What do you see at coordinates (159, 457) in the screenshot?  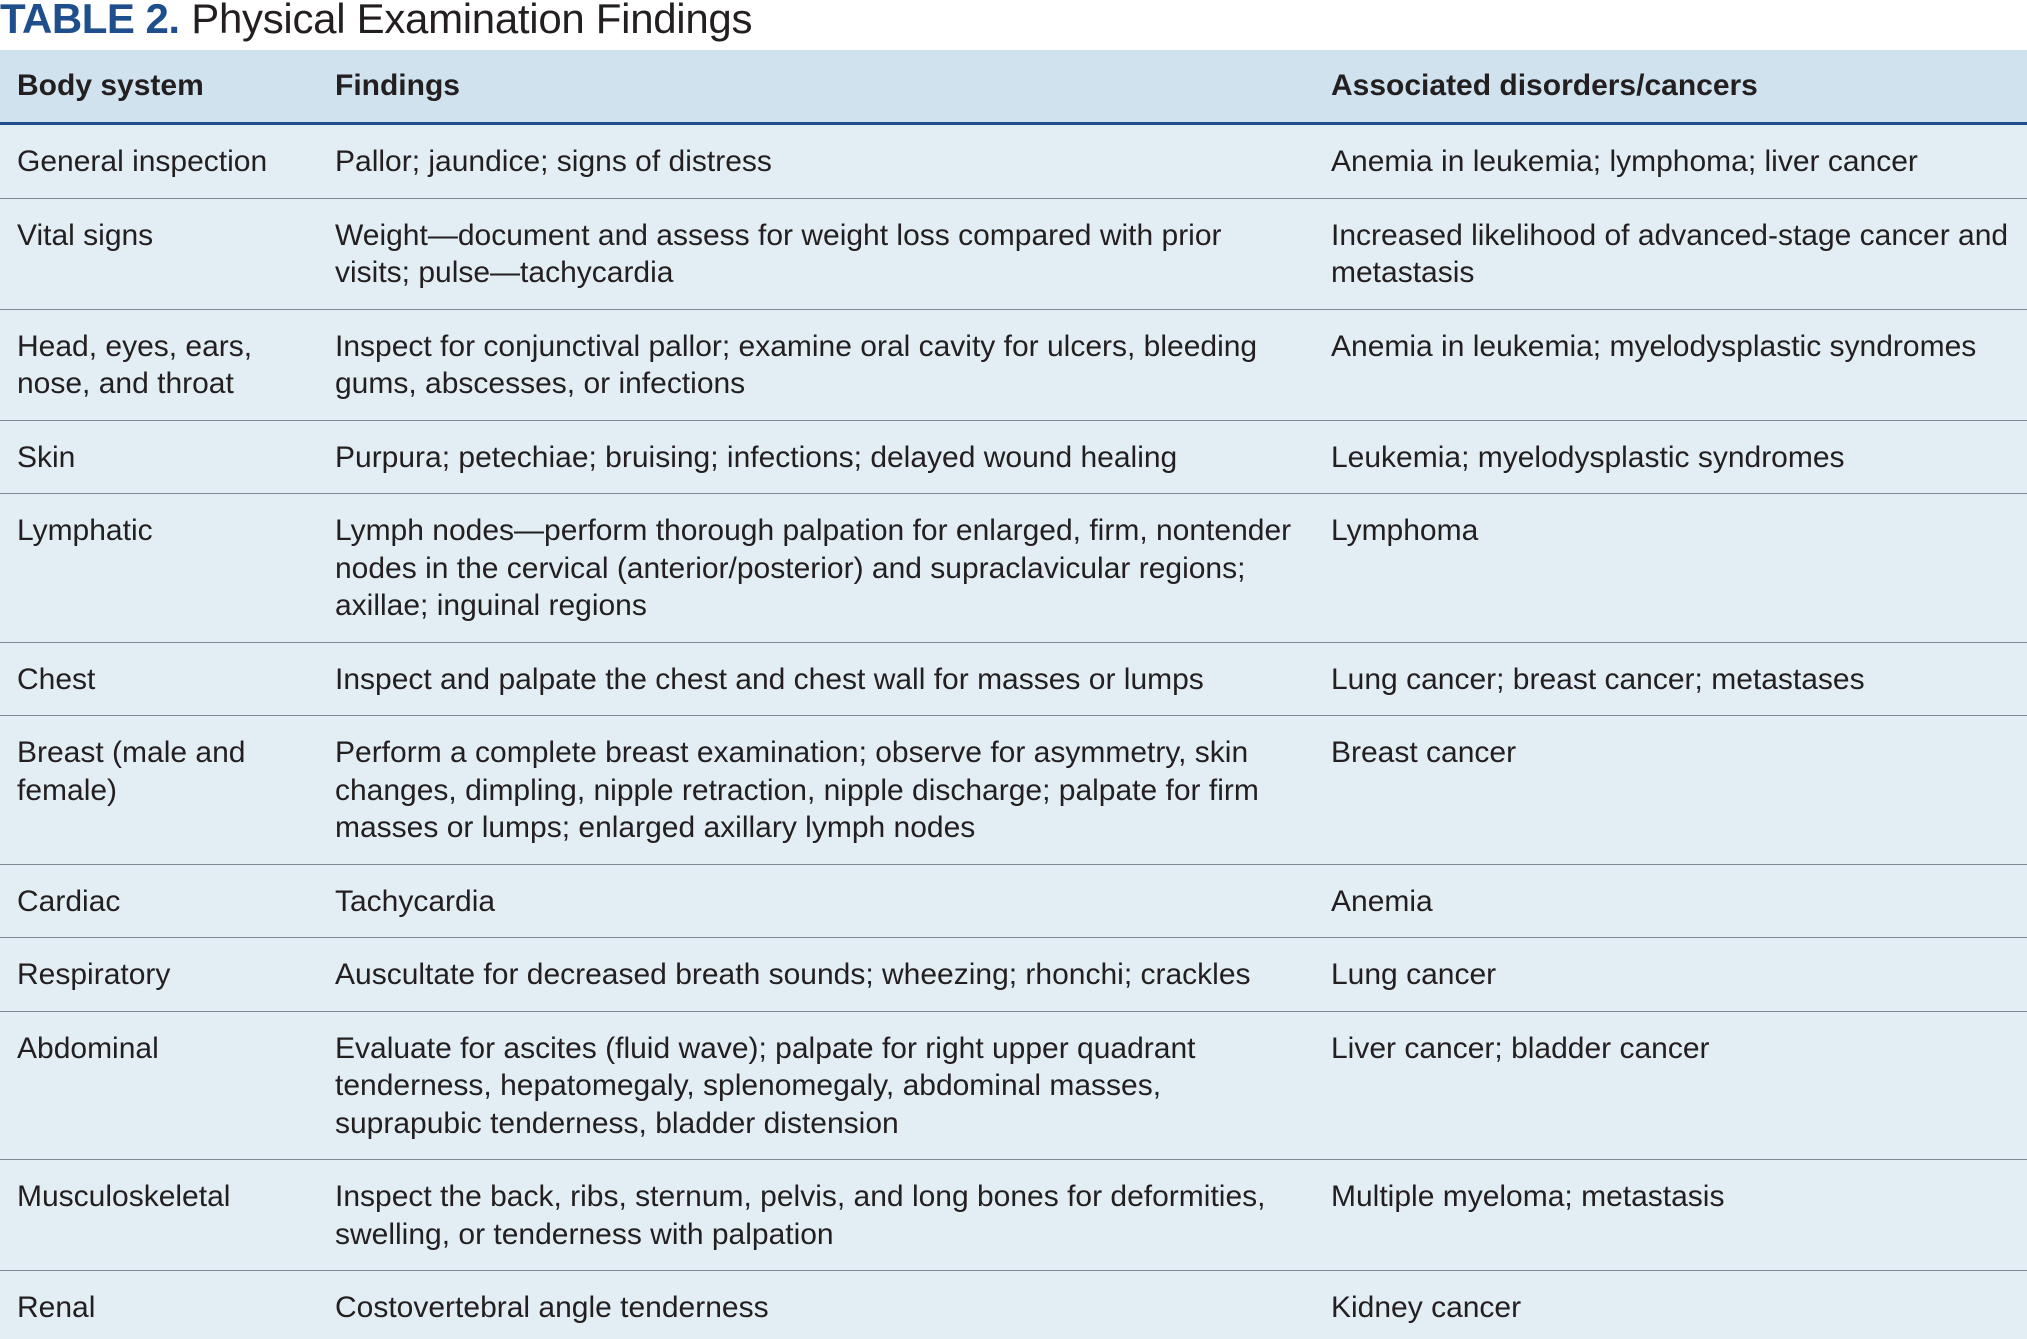 I see `cell-body-system: Skin` at bounding box center [159, 457].